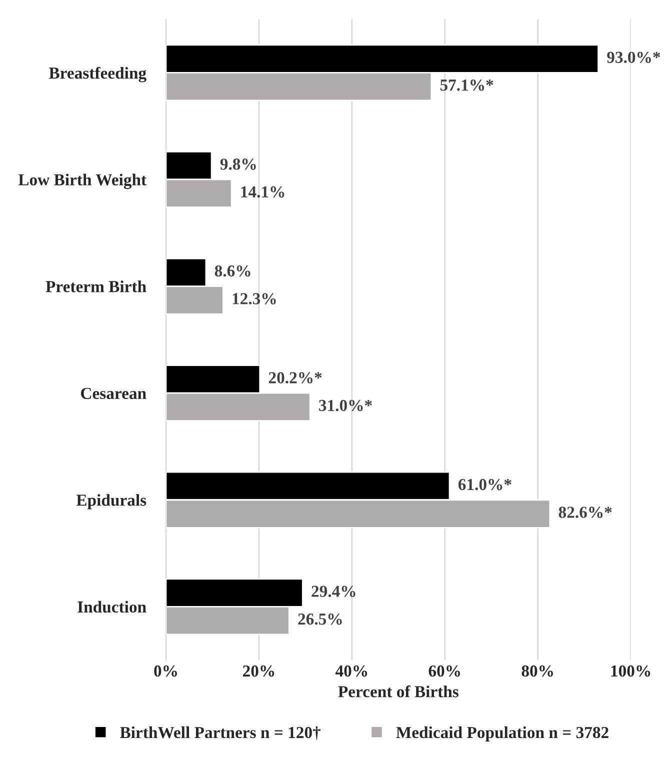  I want to click on data-label: 29.4%, so click(334, 592).